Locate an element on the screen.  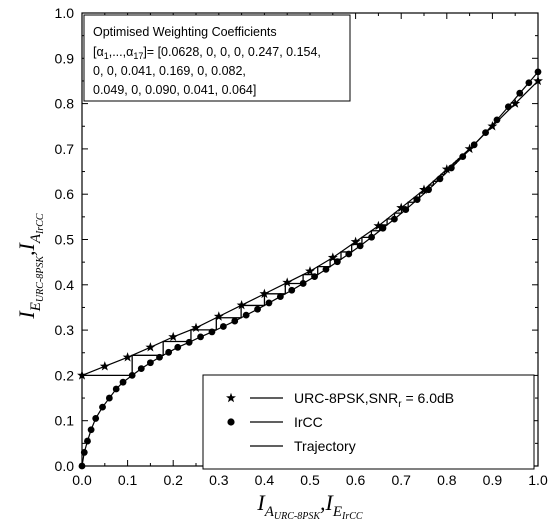
x-tick-label: 1.0 is located at coordinates (538, 480).